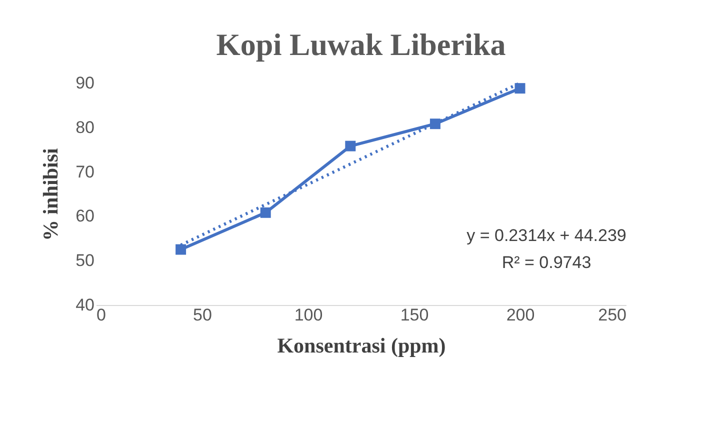 The height and width of the screenshot is (438, 702). What do you see at coordinates (308, 315) in the screenshot?
I see `x-tick-label: 100` at bounding box center [308, 315].